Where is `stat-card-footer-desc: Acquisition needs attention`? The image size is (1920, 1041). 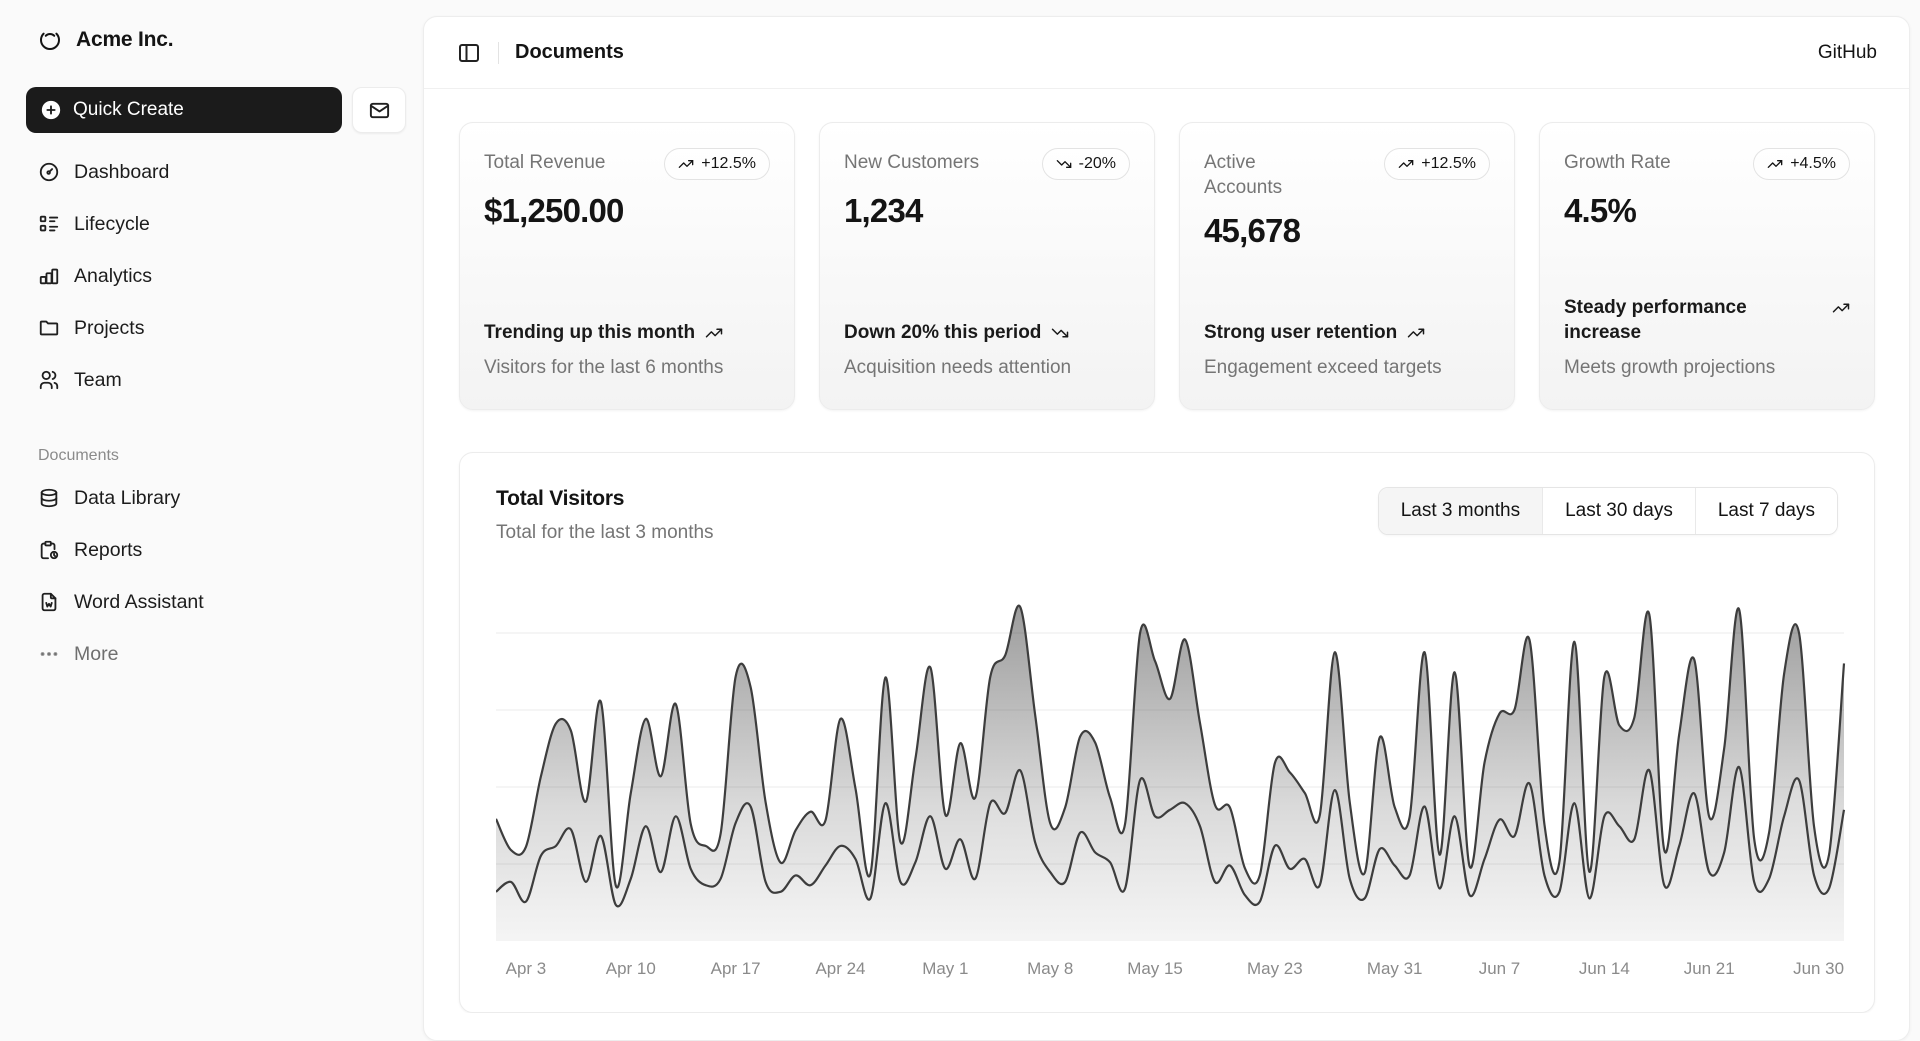
stat-card-footer-desc: Acquisition needs attention is located at coordinates (958, 368).